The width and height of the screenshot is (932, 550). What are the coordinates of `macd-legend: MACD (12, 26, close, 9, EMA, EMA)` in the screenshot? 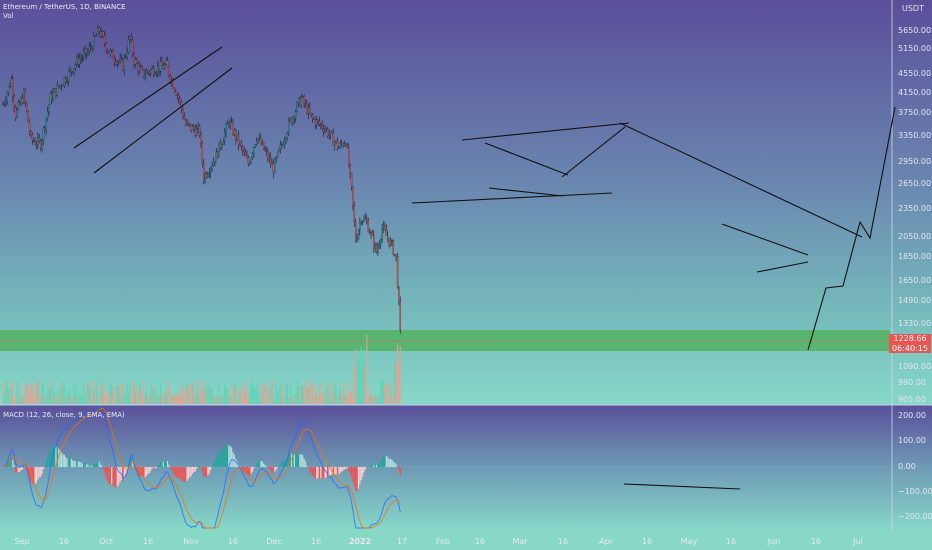 It's located at (64, 415).